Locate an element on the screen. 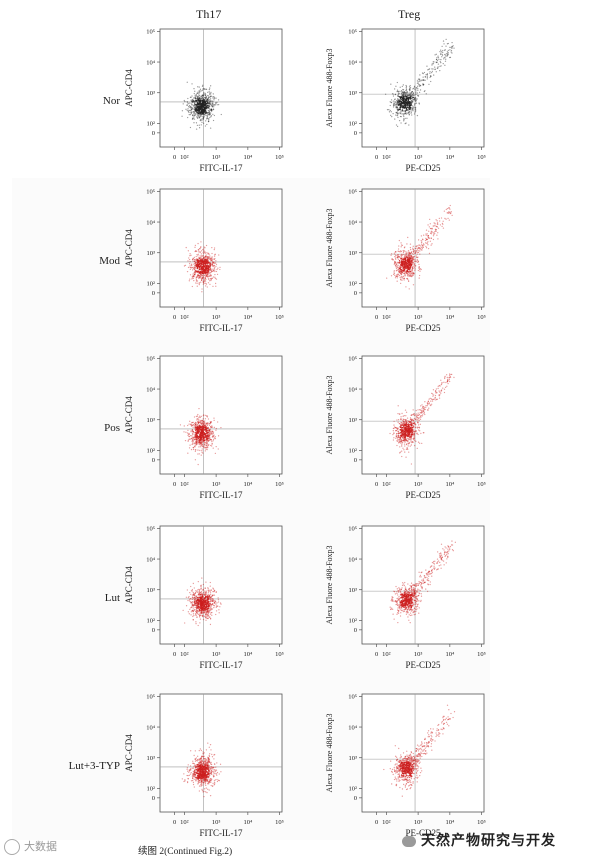  x-tick-label: 10⁵ is located at coordinates (481, 317).